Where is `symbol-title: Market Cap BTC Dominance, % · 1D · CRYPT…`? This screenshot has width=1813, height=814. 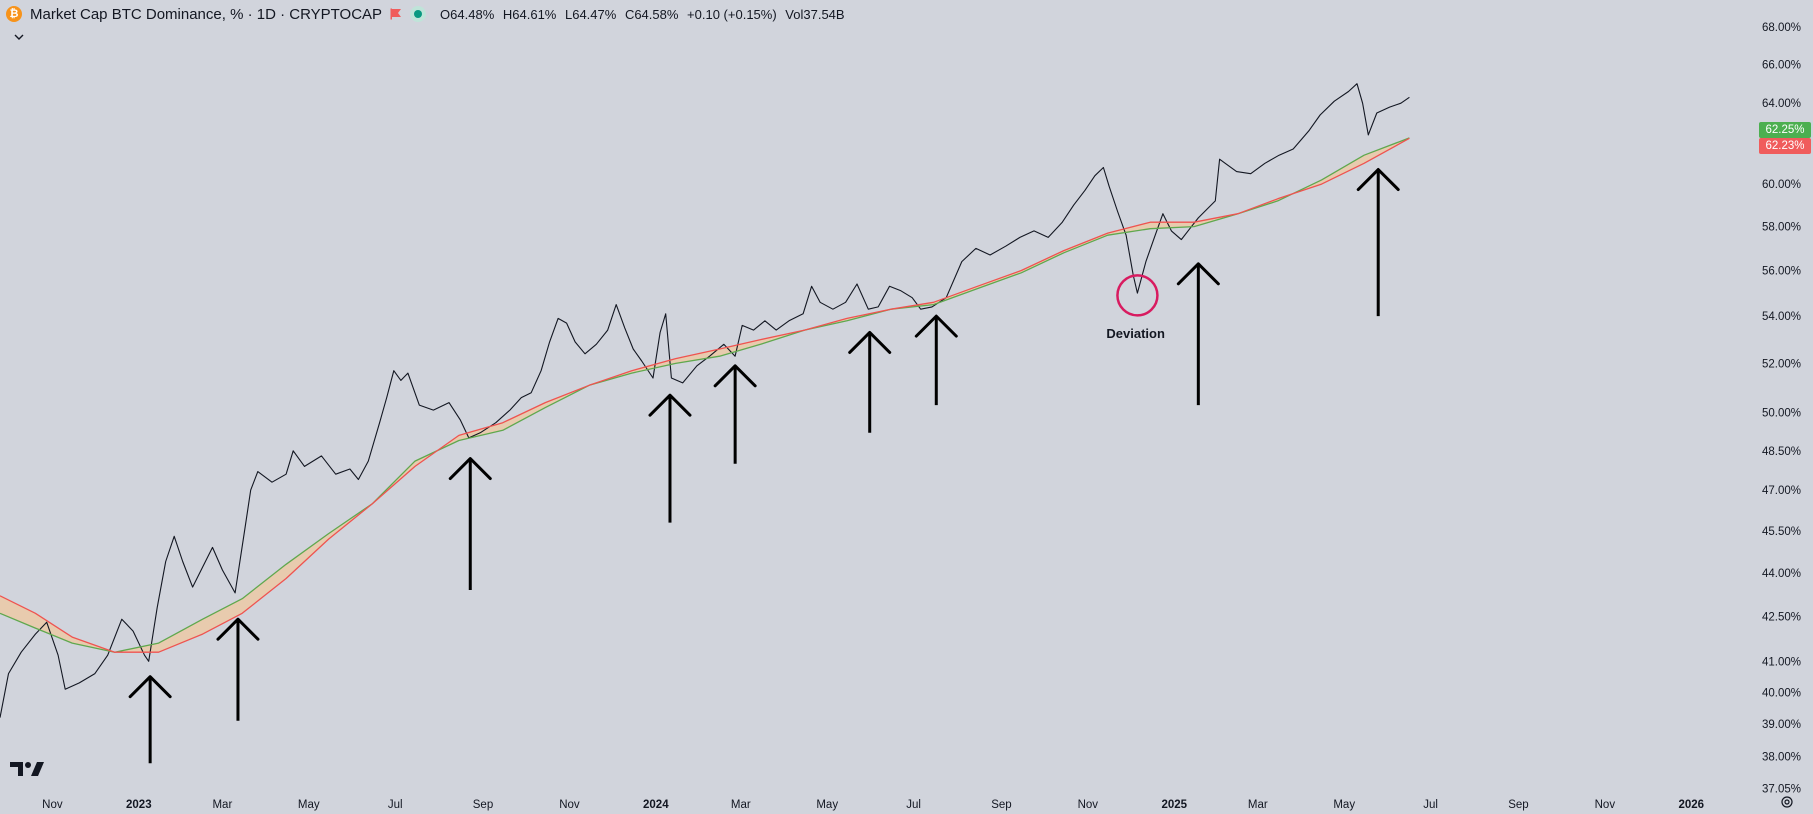 symbol-title: Market Cap BTC Dominance, % · 1D · CRYPT… is located at coordinates (206, 14).